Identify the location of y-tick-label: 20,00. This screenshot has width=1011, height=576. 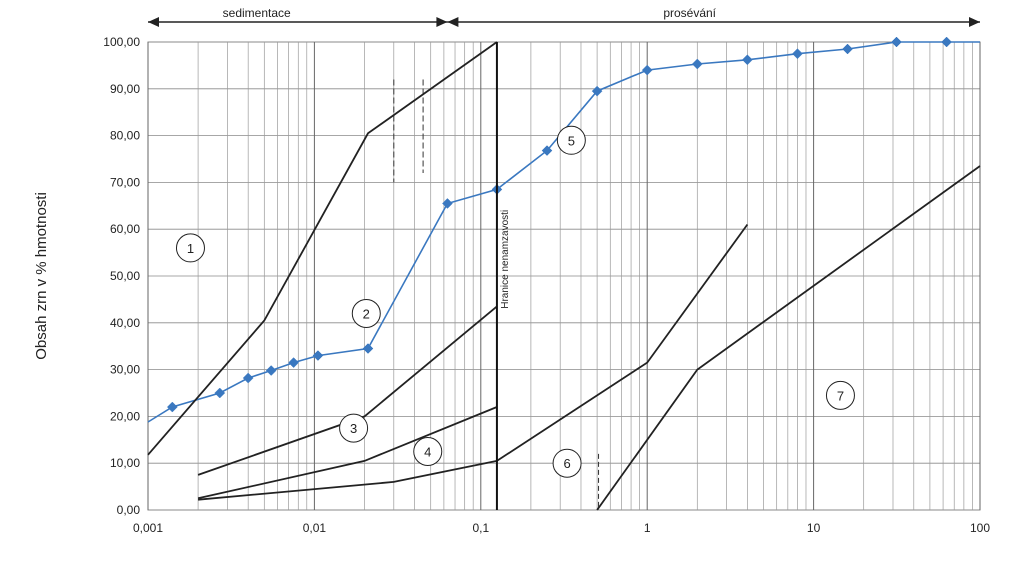
(125, 416).